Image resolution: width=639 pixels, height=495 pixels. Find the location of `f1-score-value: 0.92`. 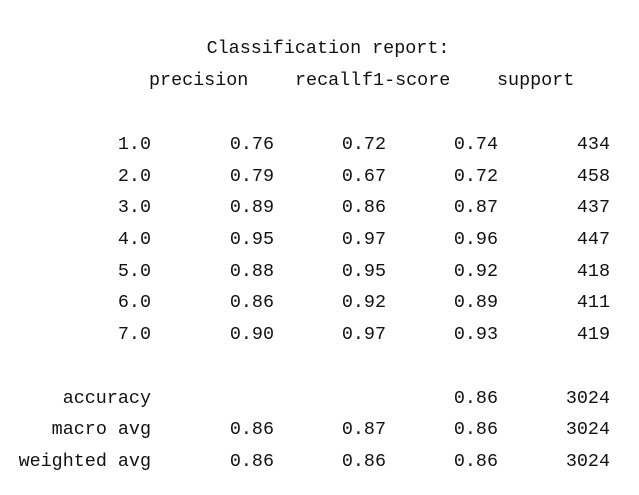

f1-score-value: 0.92 is located at coordinates (475, 271).